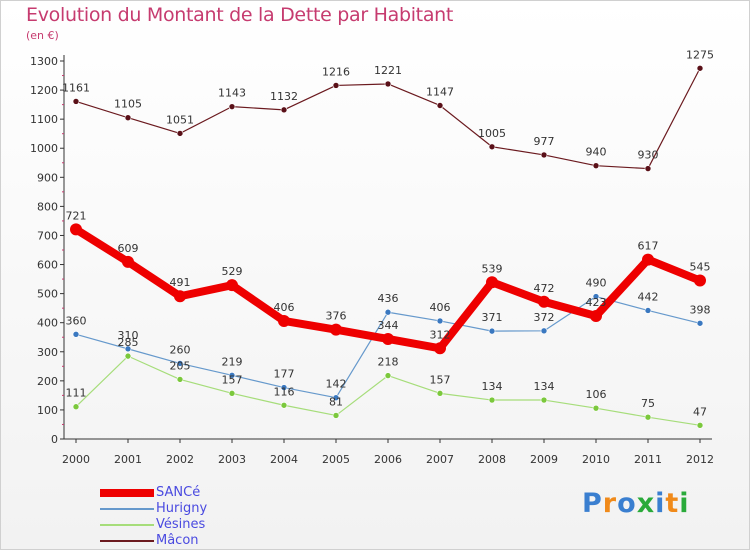 This screenshot has height=550, width=750. Describe the element at coordinates (44, 90) in the screenshot. I see `y-tick-label: 1200` at that location.